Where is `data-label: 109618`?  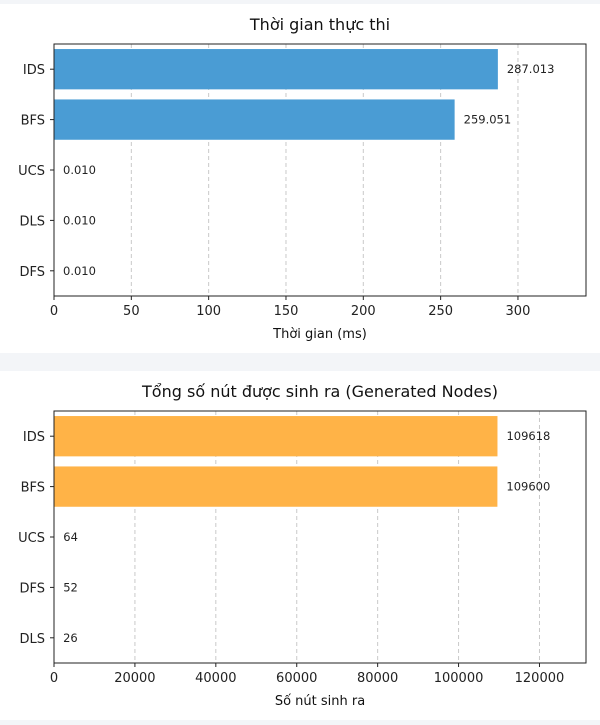
data-label: 109618 is located at coordinates (528, 436).